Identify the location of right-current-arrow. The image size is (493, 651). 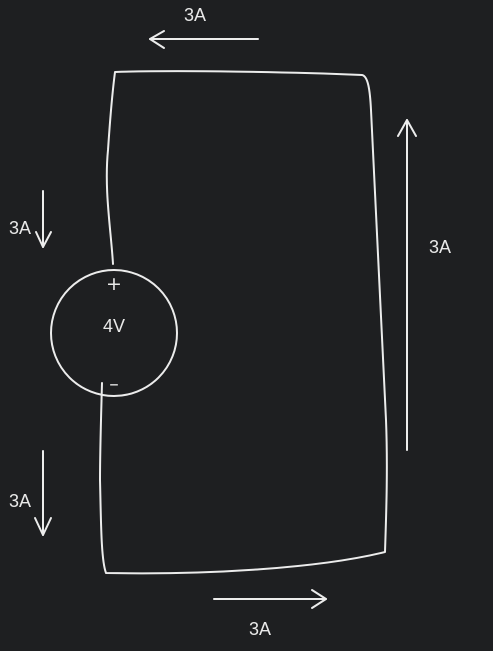
(407, 285).